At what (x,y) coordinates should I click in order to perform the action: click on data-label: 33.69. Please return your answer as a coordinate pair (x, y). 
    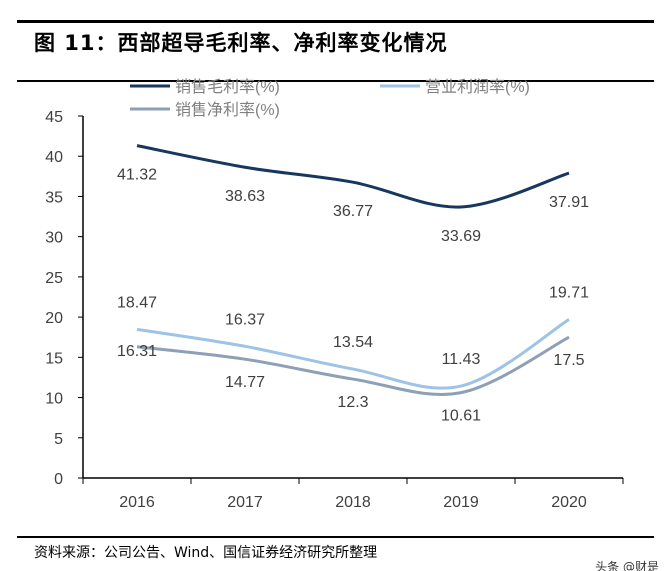
    Looking at the image, I should click on (461, 236).